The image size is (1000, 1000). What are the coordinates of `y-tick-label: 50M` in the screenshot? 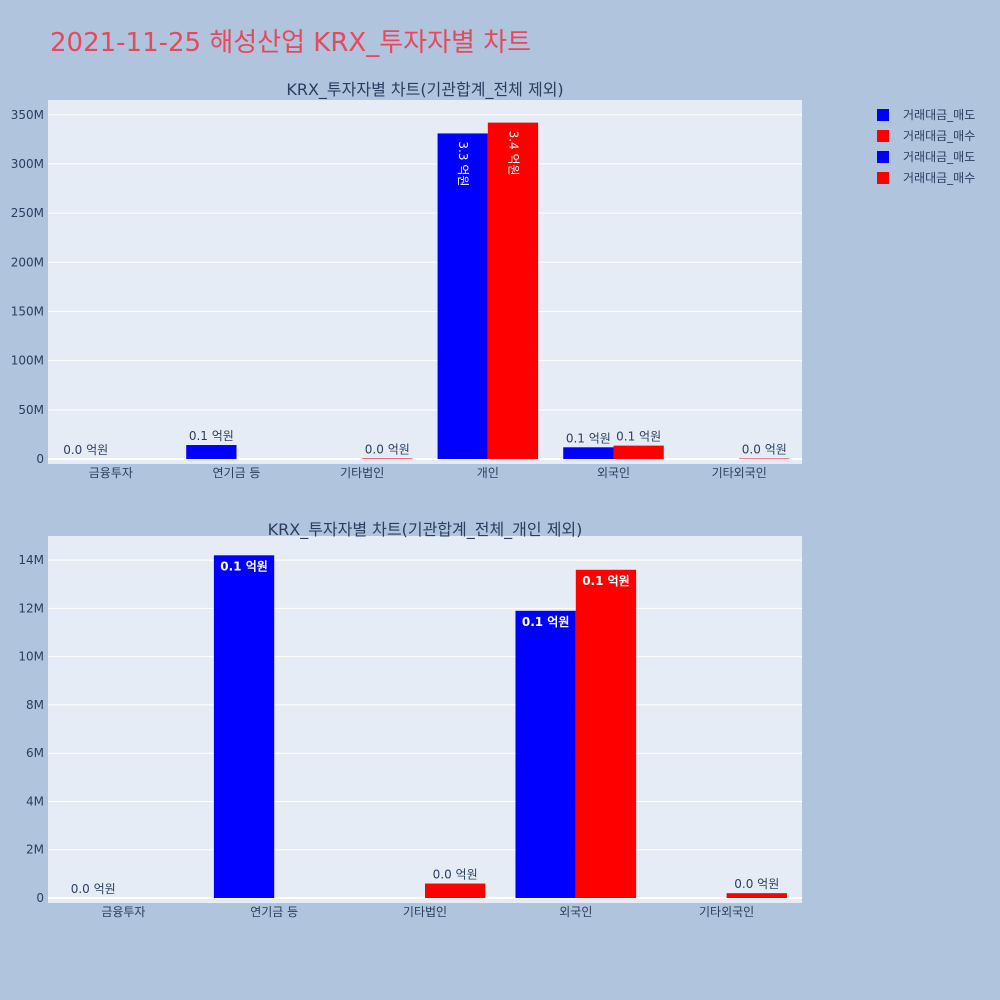 It's located at (31, 410).